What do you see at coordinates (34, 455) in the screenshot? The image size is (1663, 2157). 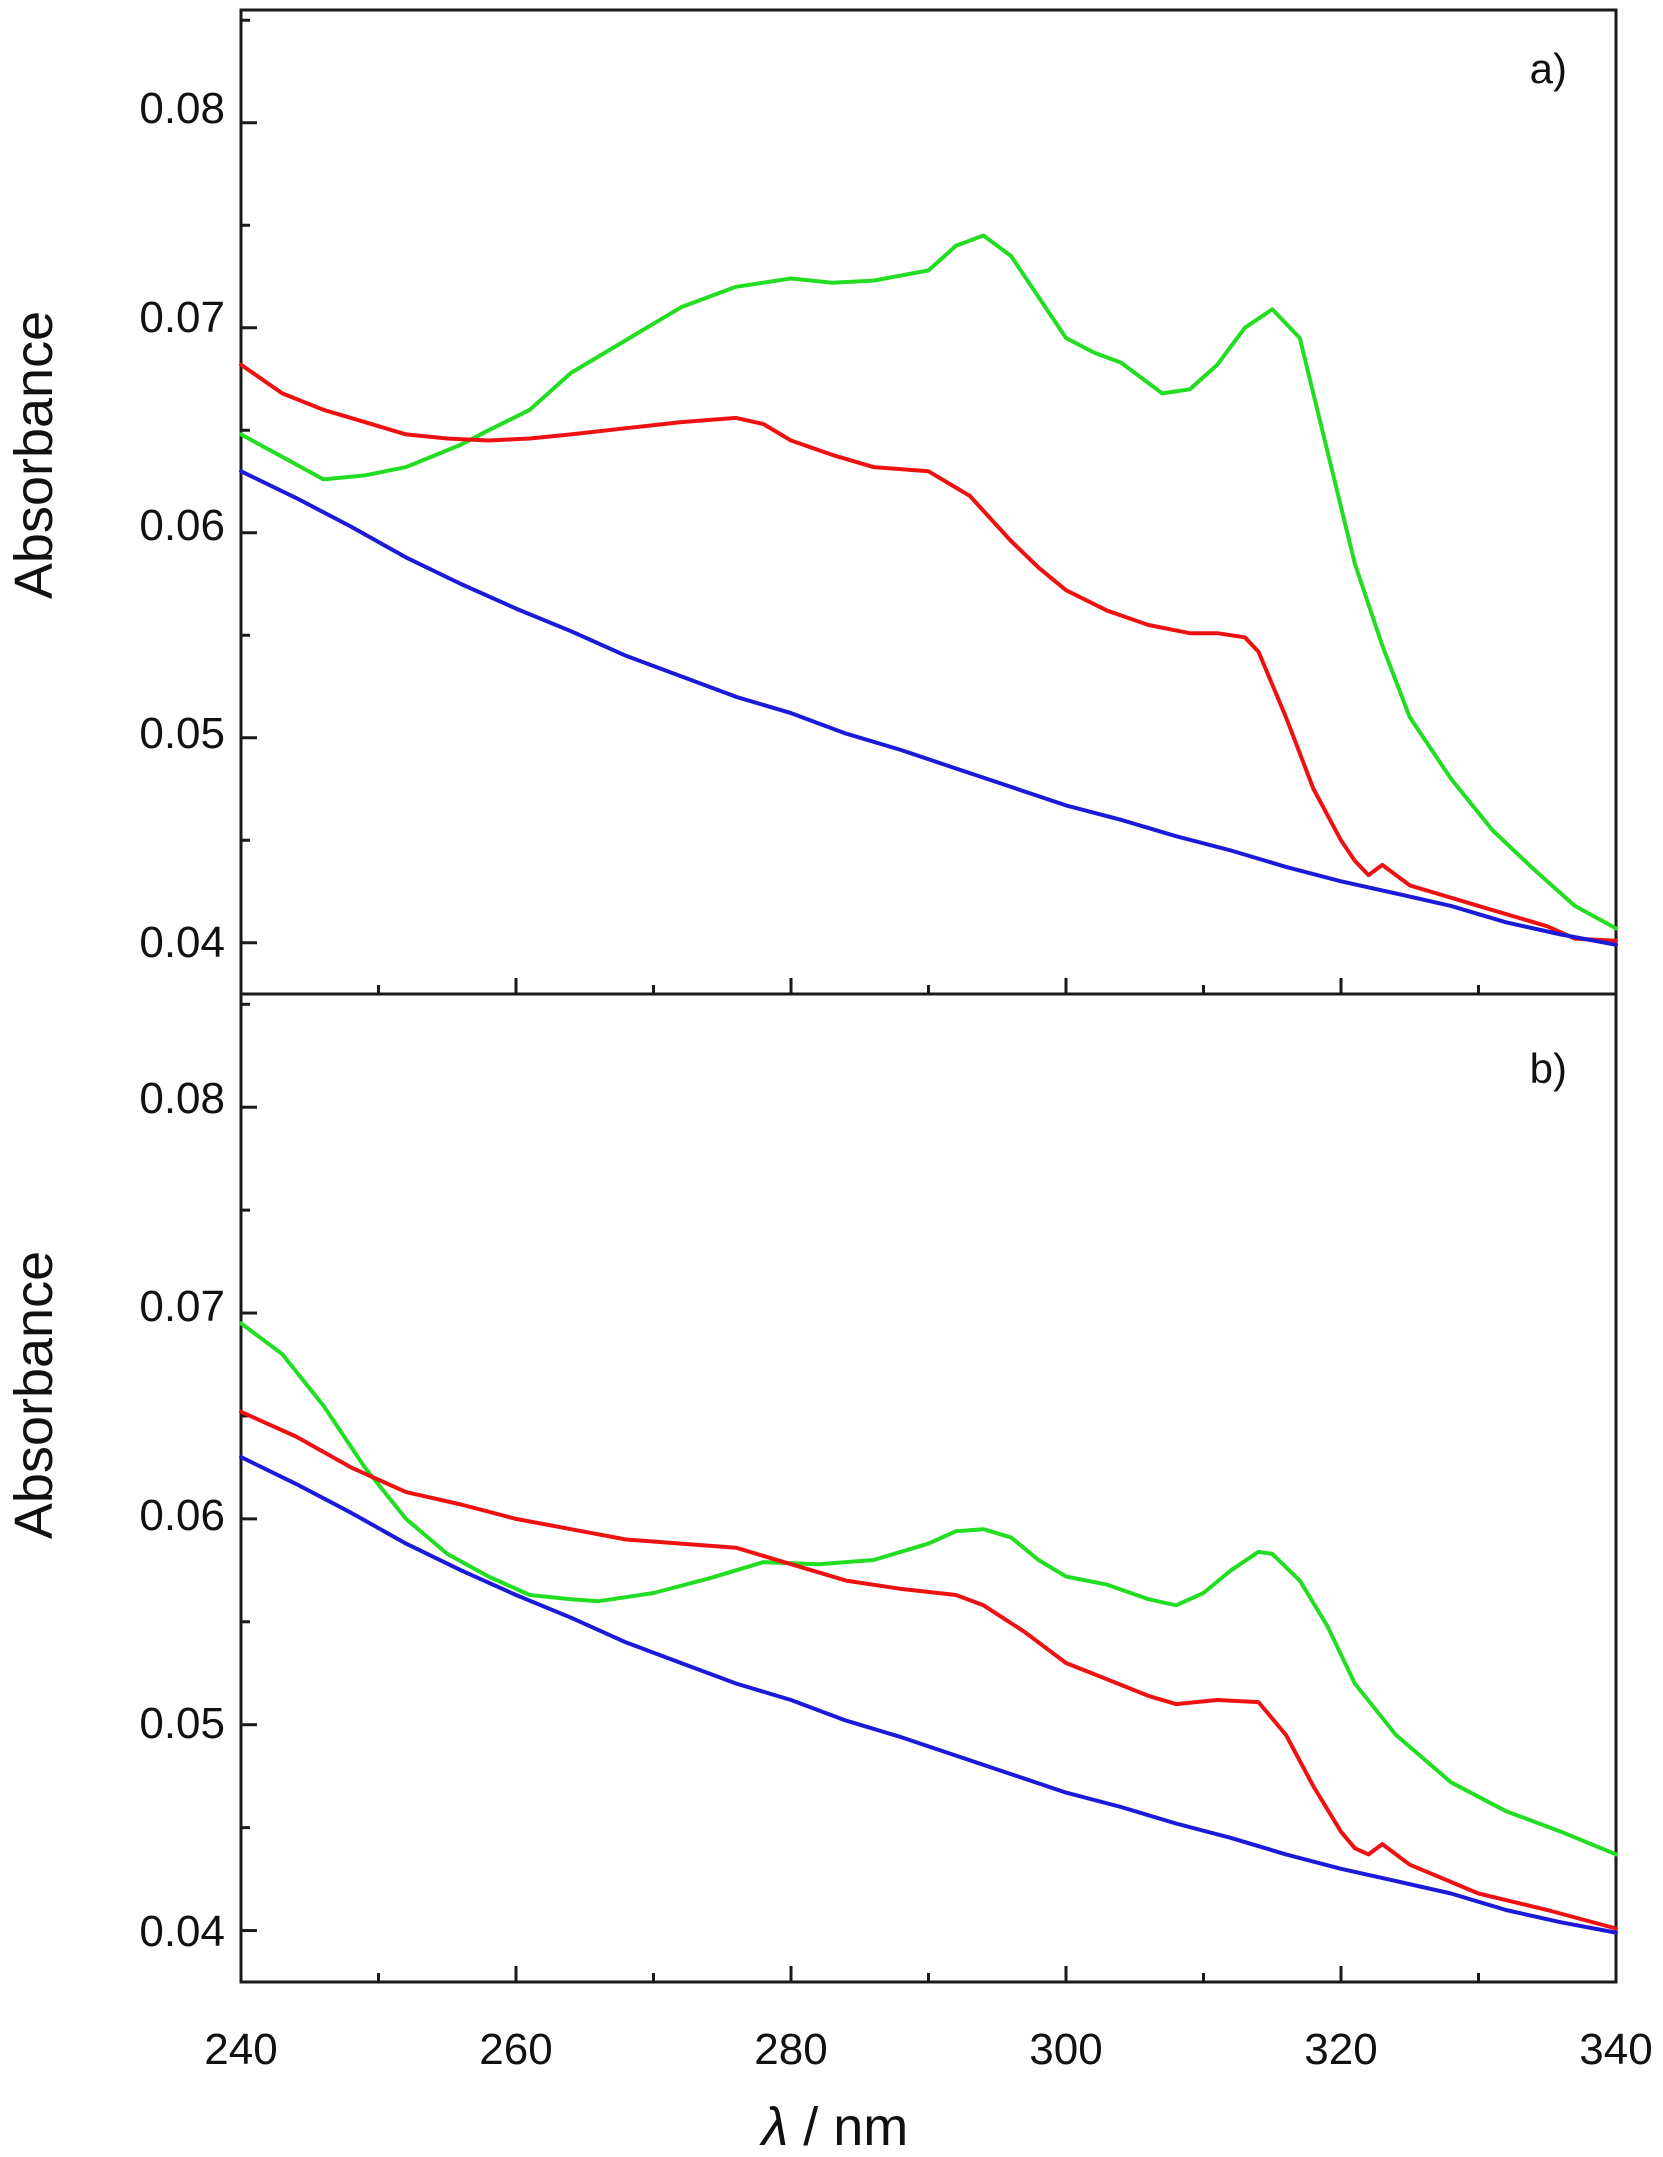 I see `panel-a-y-axis-title: Absorbance` at bounding box center [34, 455].